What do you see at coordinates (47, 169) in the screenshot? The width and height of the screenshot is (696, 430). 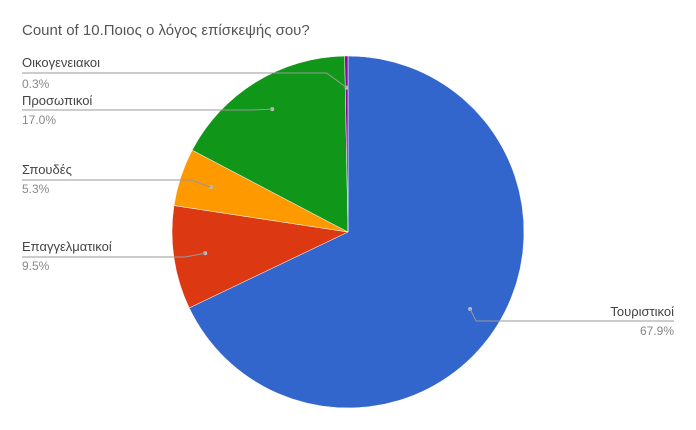 I see `slice-label-3: Σπουδές` at bounding box center [47, 169].